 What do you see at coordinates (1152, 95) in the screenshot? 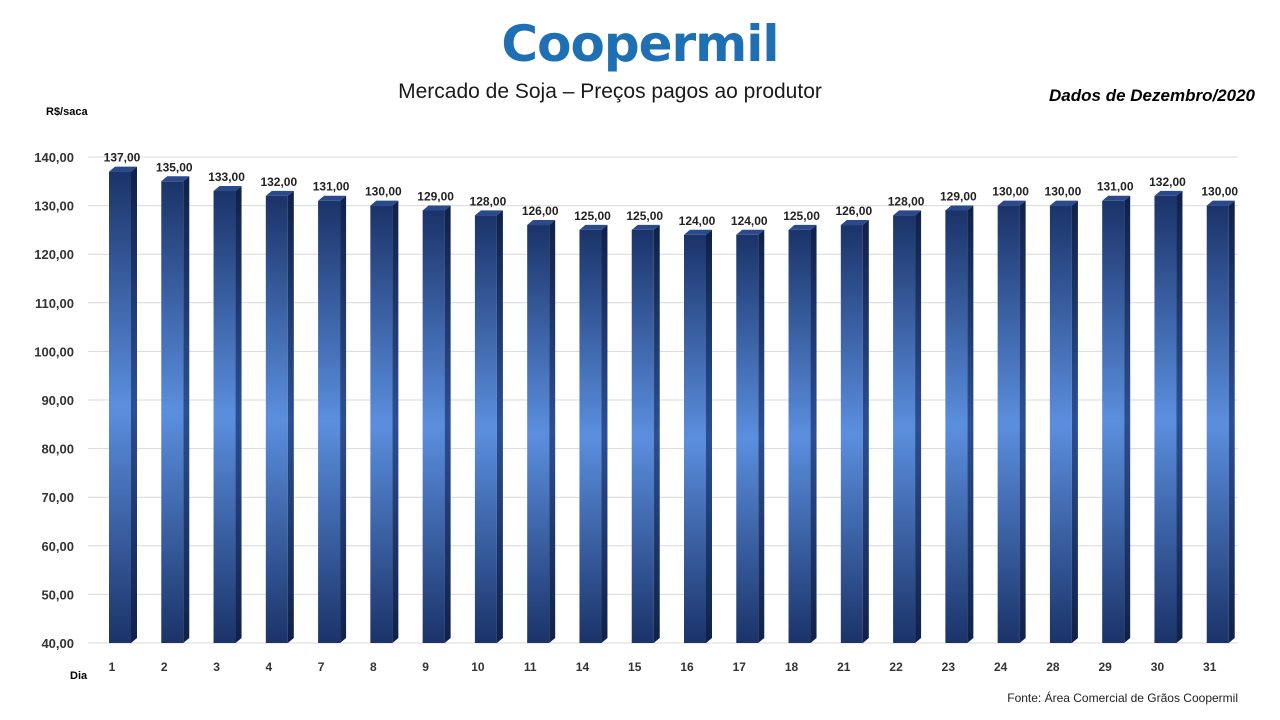
I see `chart-subtitle: Dados de Dezembro/2020` at bounding box center [1152, 95].